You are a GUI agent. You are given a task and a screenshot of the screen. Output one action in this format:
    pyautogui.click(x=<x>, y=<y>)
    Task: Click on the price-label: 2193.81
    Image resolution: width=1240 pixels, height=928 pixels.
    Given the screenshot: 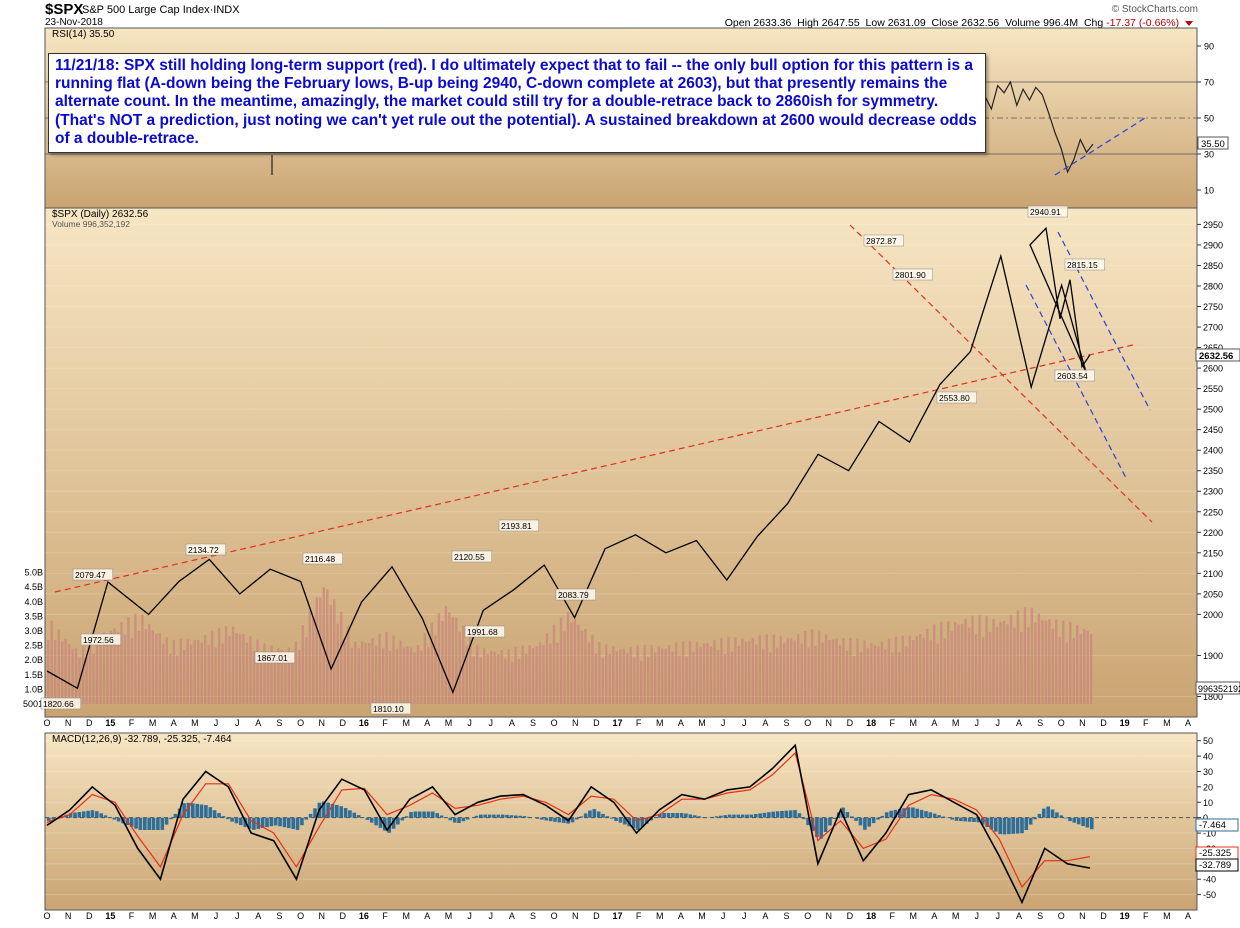 What is the action you would take?
    pyautogui.click(x=516, y=526)
    